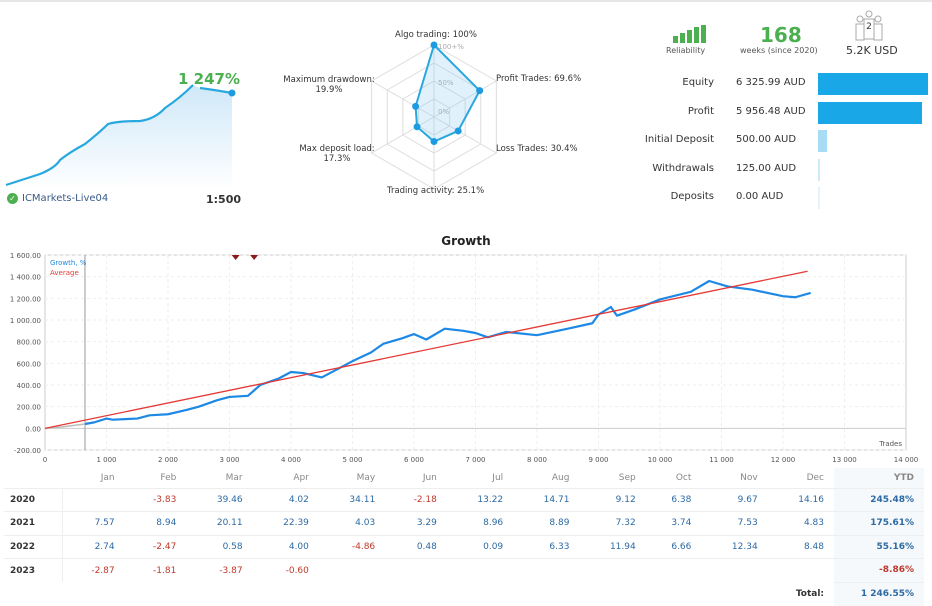 This screenshot has width=932, height=606. What do you see at coordinates (229, 460) in the screenshot?
I see `x-tick-label: 3 000` at bounding box center [229, 460].